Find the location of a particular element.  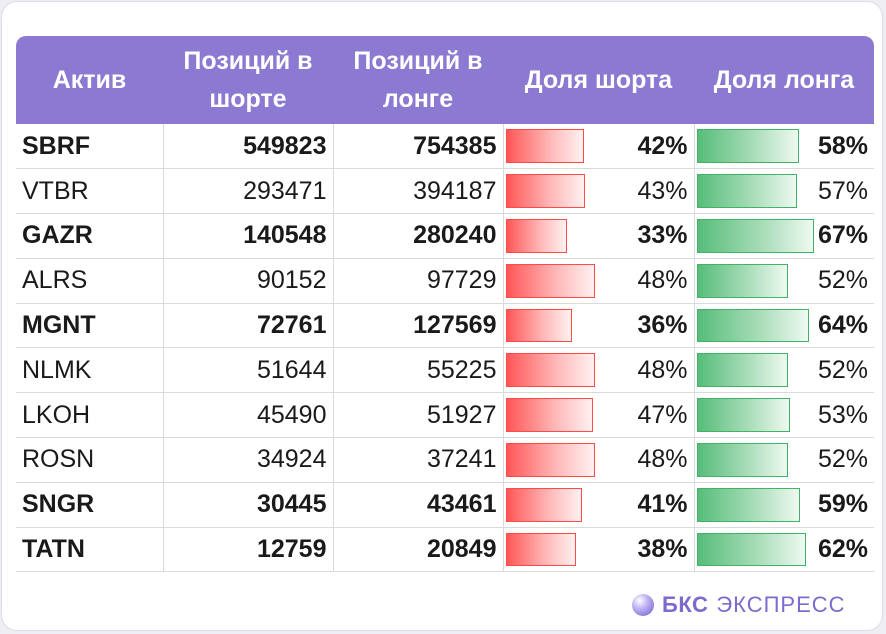

short-share-percent: 36% is located at coordinates (662, 325).